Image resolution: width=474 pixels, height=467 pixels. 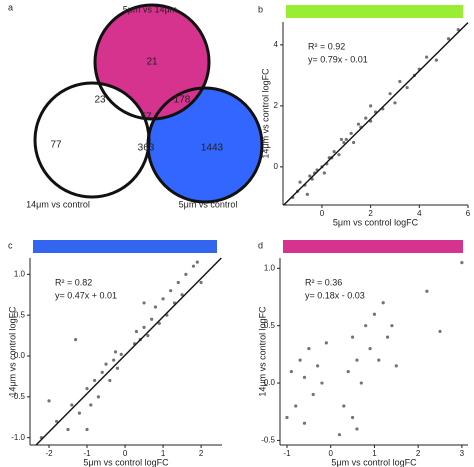 I want to click on annotation: R² = 0.82, so click(x=73, y=282).